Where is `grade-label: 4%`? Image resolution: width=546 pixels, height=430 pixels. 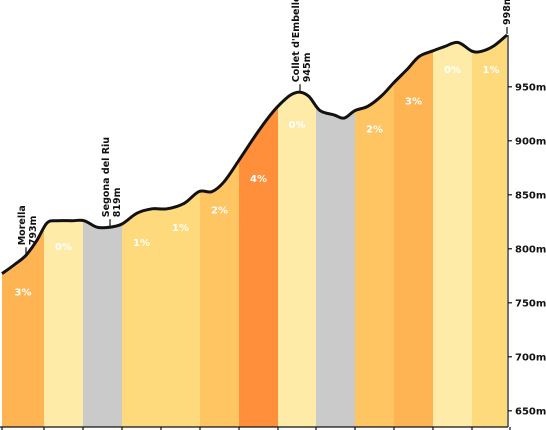 grade-label: 4% is located at coordinates (258, 179).